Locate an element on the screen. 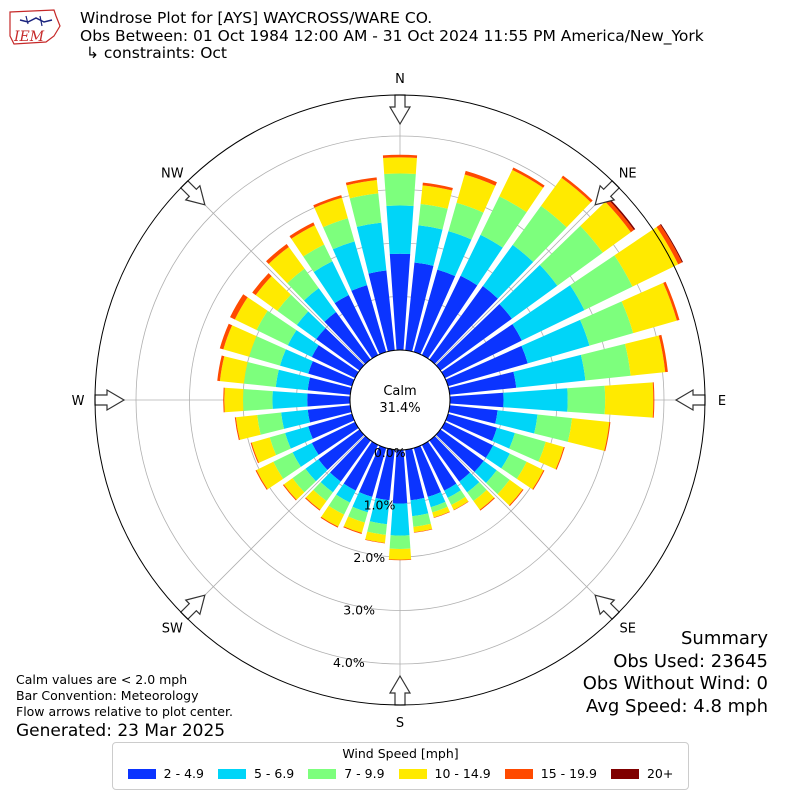 This screenshot has width=800, height=800. calm-value: 31.4% is located at coordinates (399, 408).